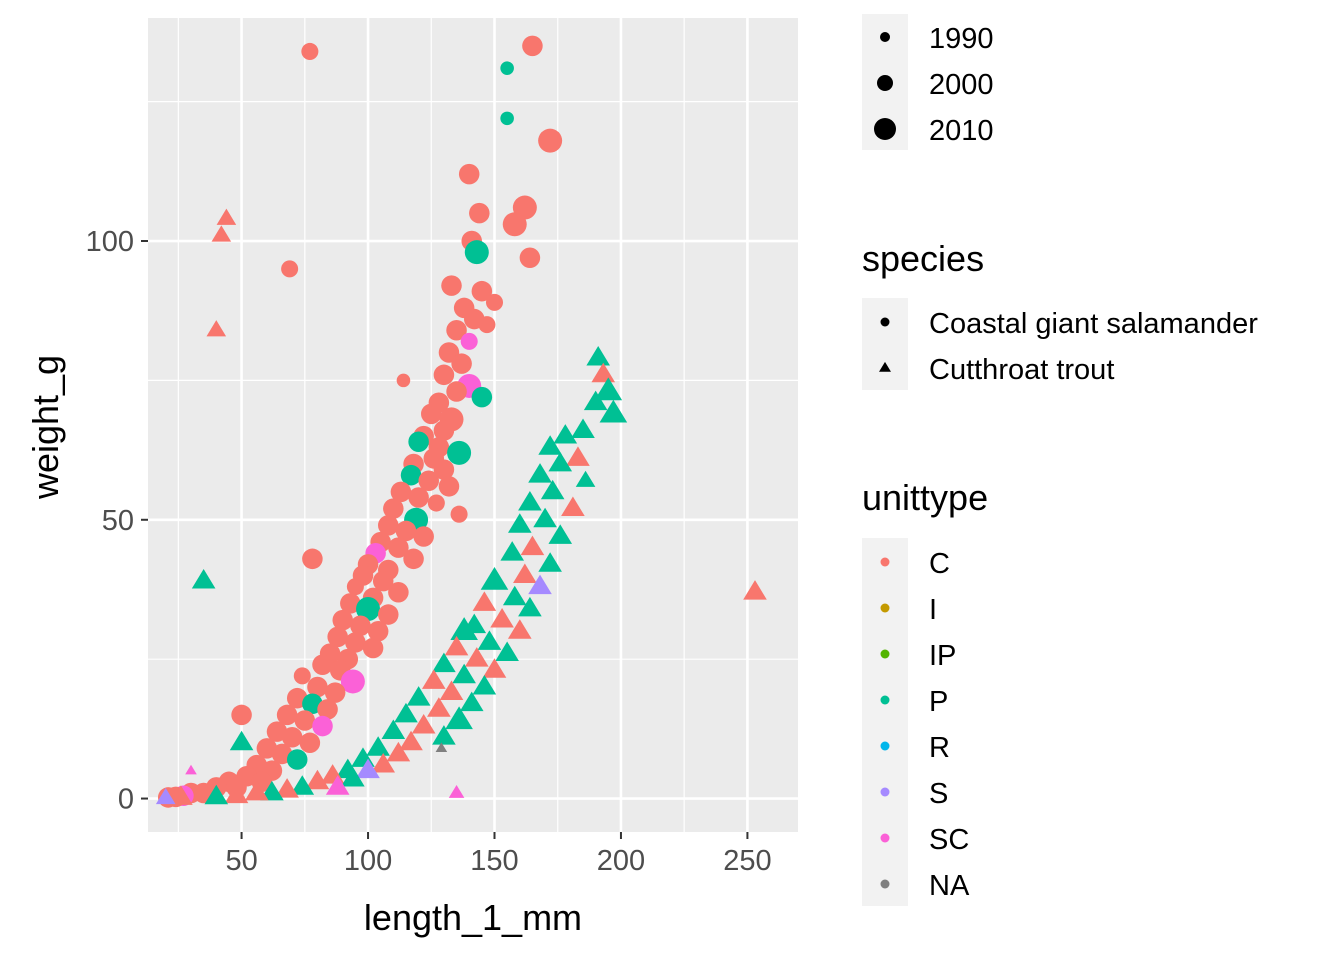 The height and width of the screenshot is (960, 1344). Describe the element at coordinates (961, 39) in the screenshot. I see `legend-size-label: 1990` at that location.